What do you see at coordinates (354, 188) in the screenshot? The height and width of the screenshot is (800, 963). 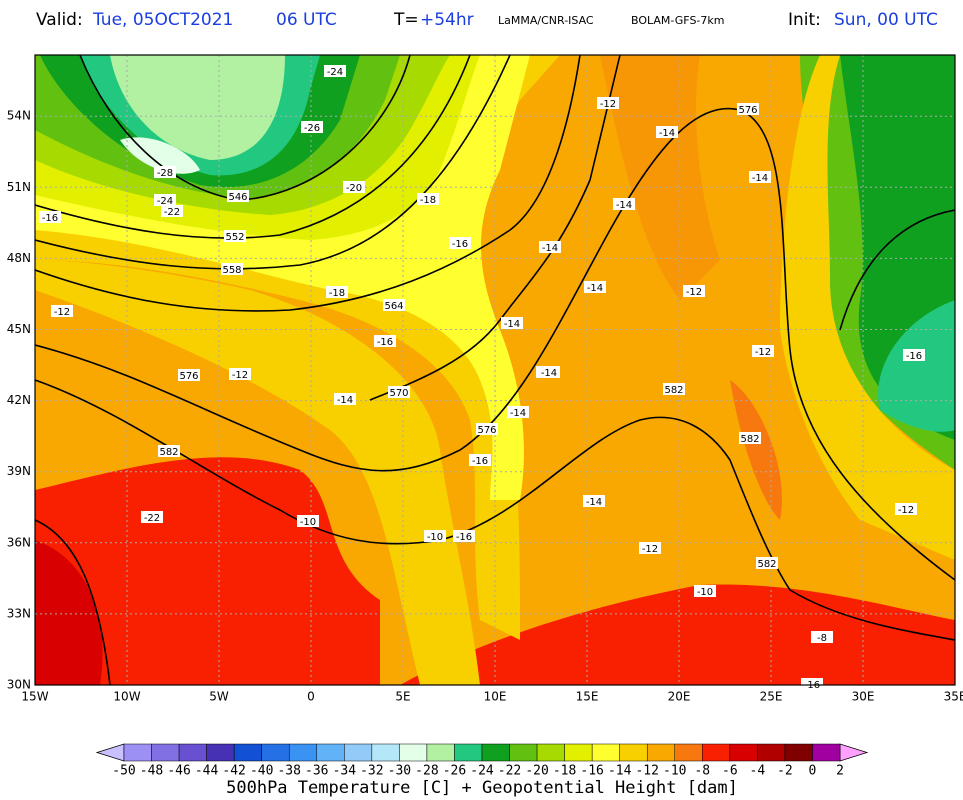 I see `contour-label: -20` at bounding box center [354, 188].